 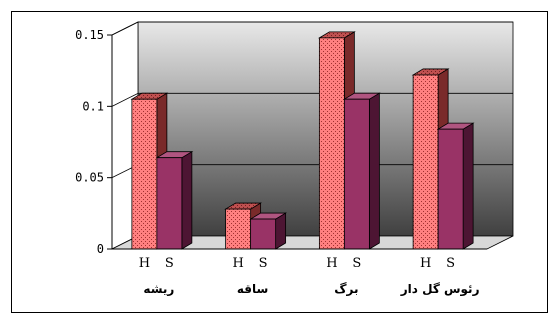 What do you see at coordinates (440, 289) in the screenshot?
I see `category-label: رئوس گل دار` at bounding box center [440, 289].